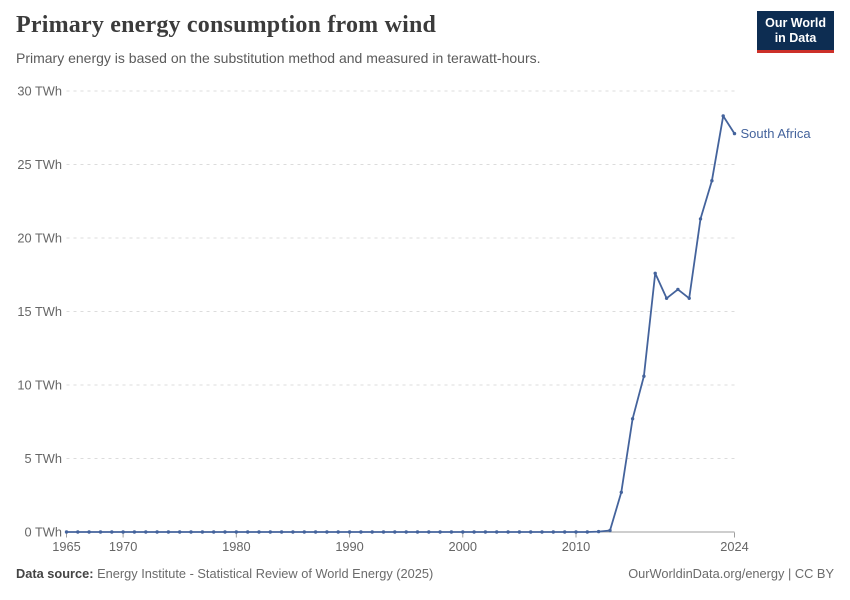 The width and height of the screenshot is (850, 600). Describe the element at coordinates (734, 546) in the screenshot. I see `x-tick-label: 2024` at that location.